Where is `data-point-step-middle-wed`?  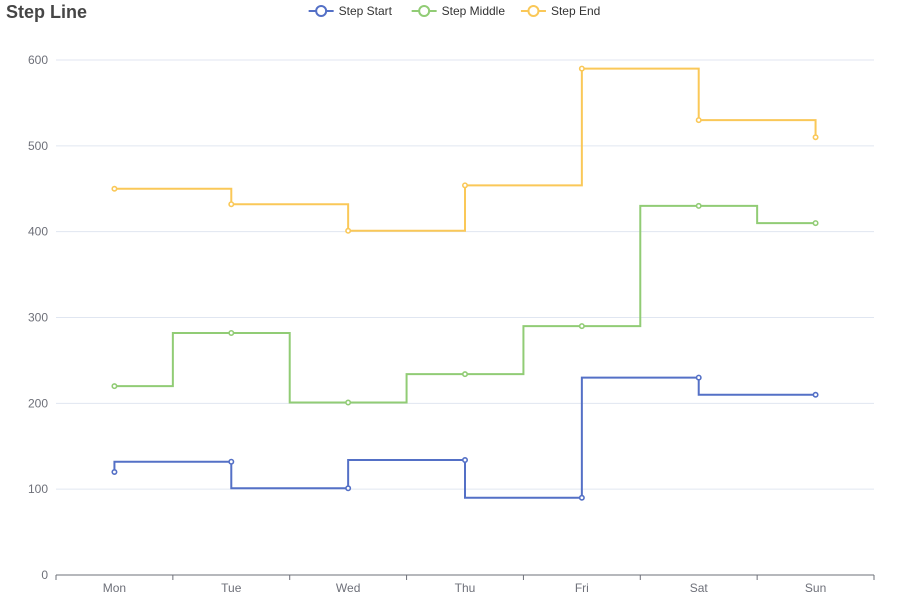 data-point-step-middle-wed is located at coordinates (348, 402).